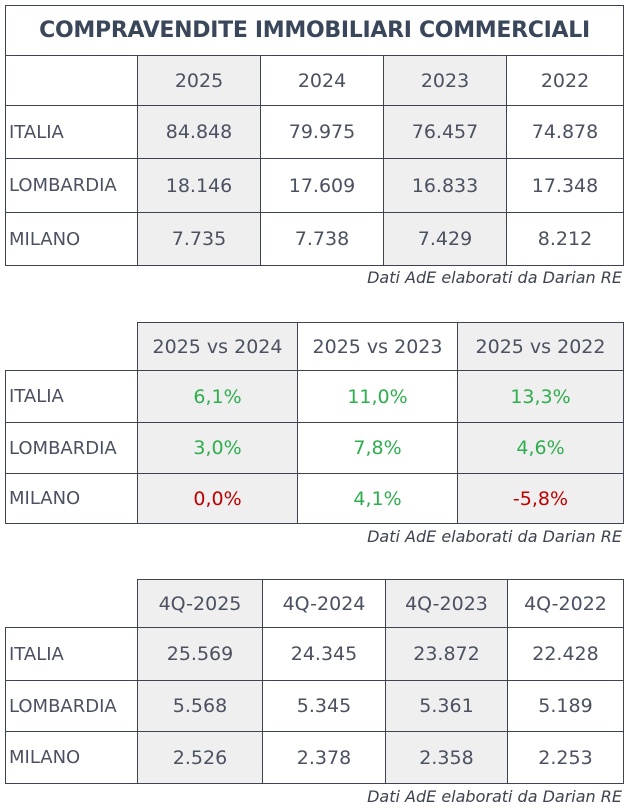 The width and height of the screenshot is (630, 812). Describe the element at coordinates (540, 448) in the screenshot. I see `value-cell: 4,6%` at that location.